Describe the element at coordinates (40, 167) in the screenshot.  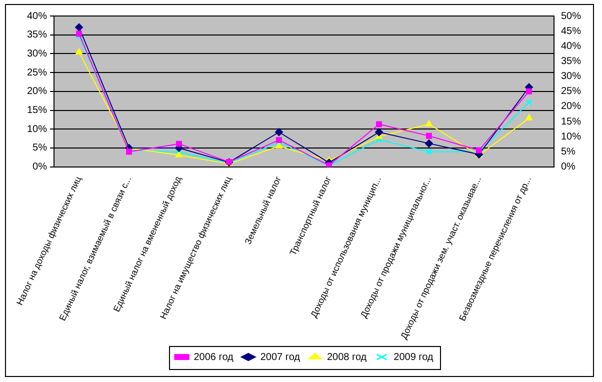
I see `y-tick-label: 0%` at that location.